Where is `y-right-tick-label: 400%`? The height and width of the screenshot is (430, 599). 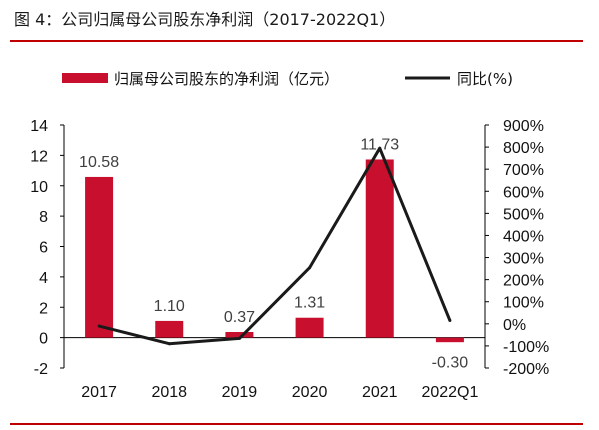 y-right-tick-label: 400% is located at coordinates (523, 236).